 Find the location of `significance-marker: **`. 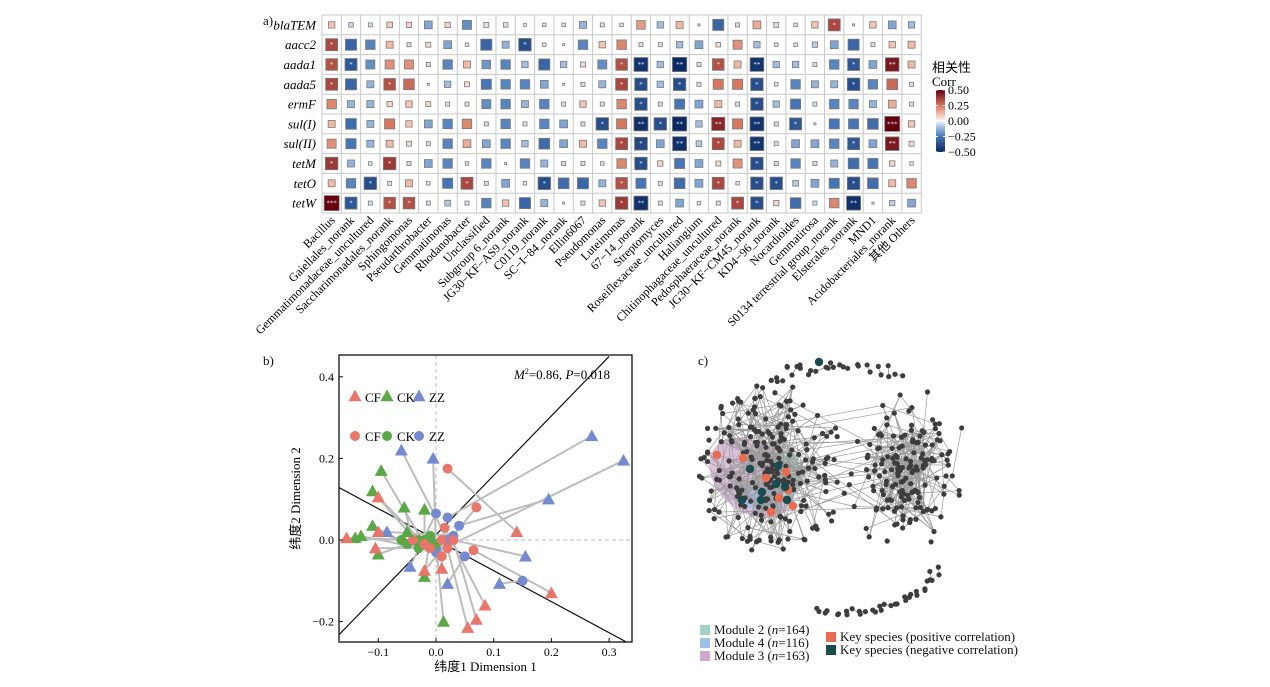

significance-marker: ** is located at coordinates (680, 124).